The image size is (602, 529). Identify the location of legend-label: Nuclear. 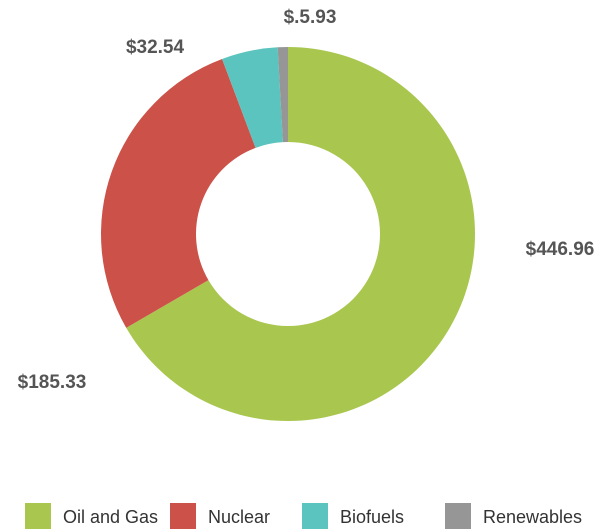
(239, 517).